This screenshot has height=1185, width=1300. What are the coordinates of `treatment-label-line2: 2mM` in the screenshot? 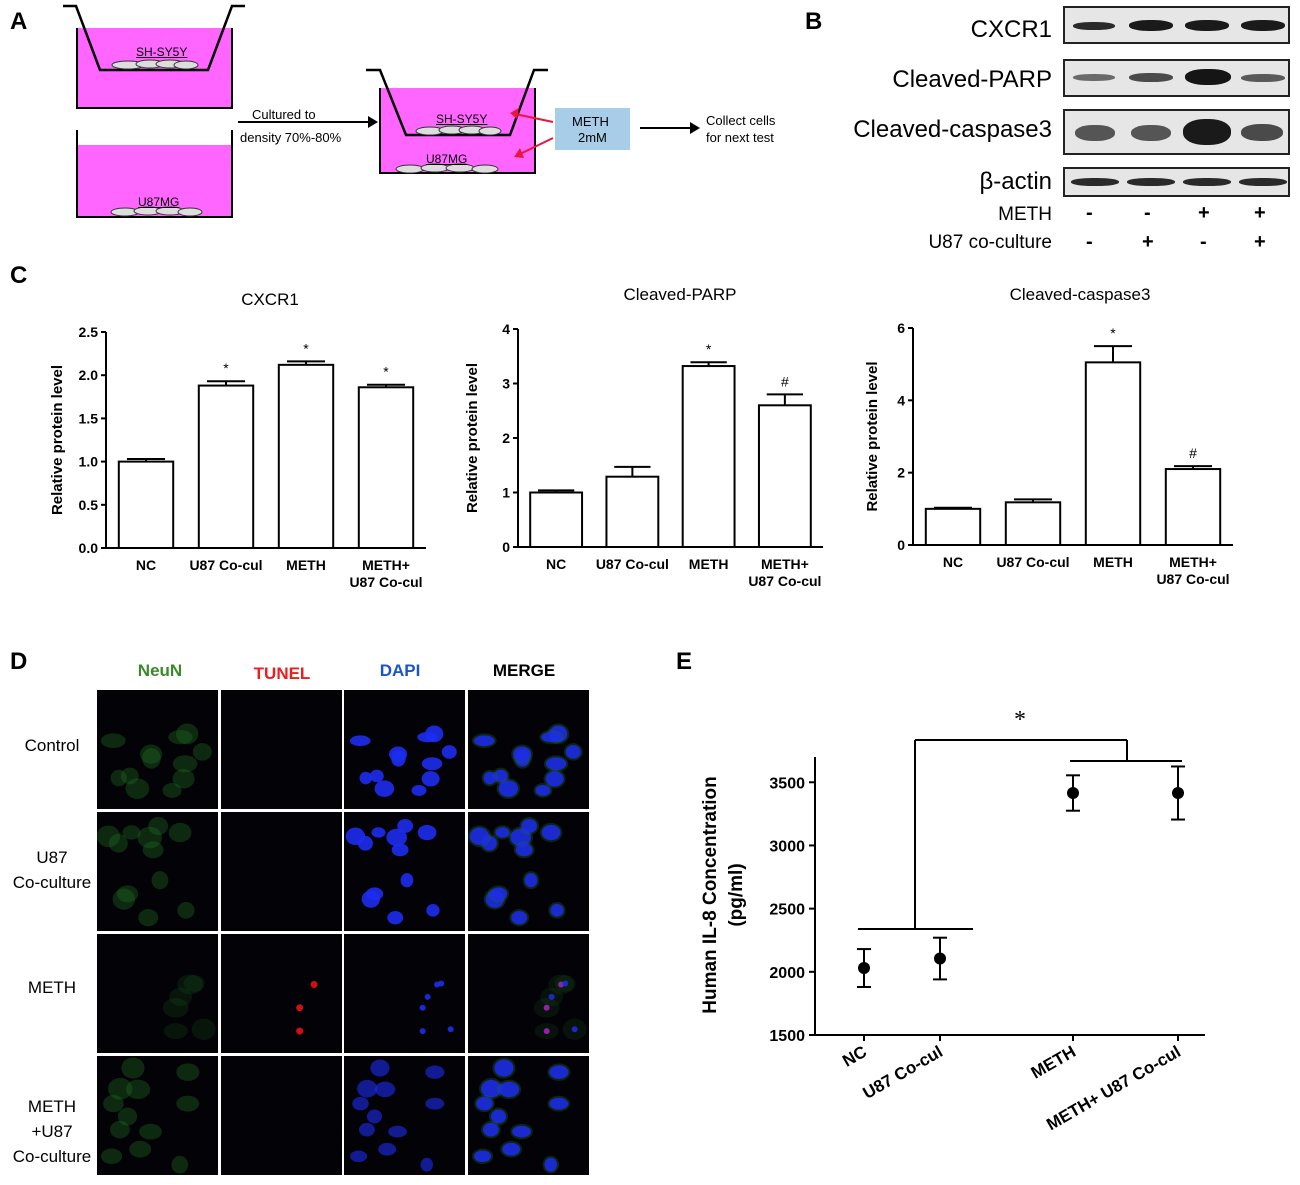 It's located at (592, 137).